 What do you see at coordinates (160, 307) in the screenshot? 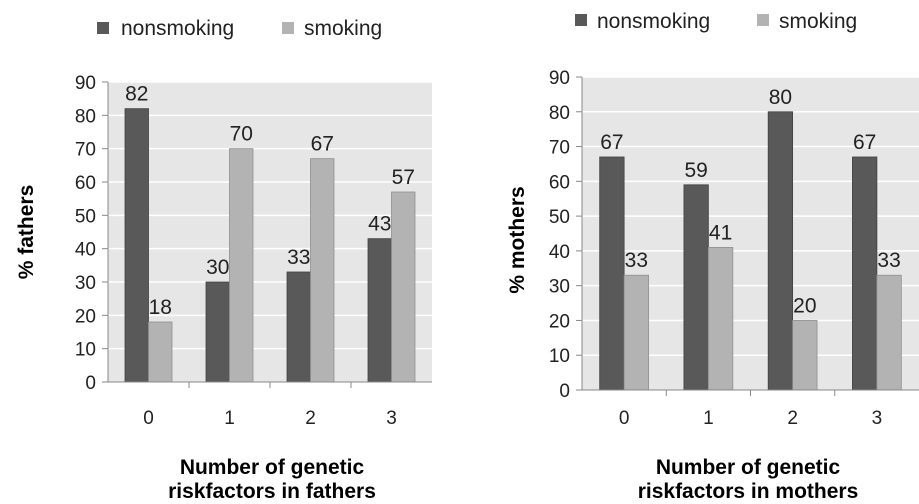
I see `data-label-smoking: 18` at bounding box center [160, 307].